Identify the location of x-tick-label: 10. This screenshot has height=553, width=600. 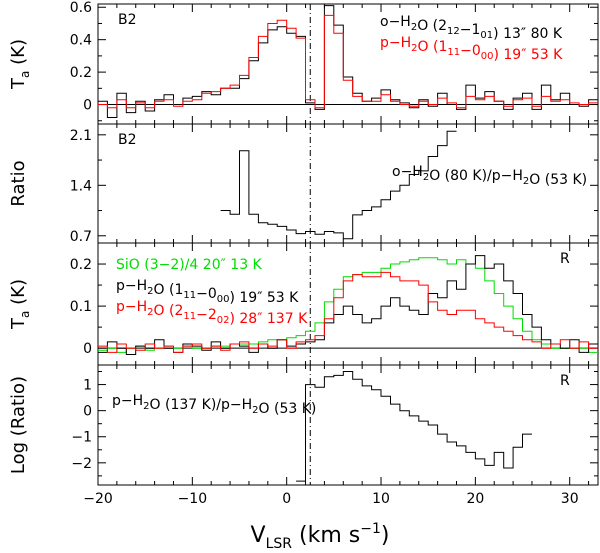
(381, 499).